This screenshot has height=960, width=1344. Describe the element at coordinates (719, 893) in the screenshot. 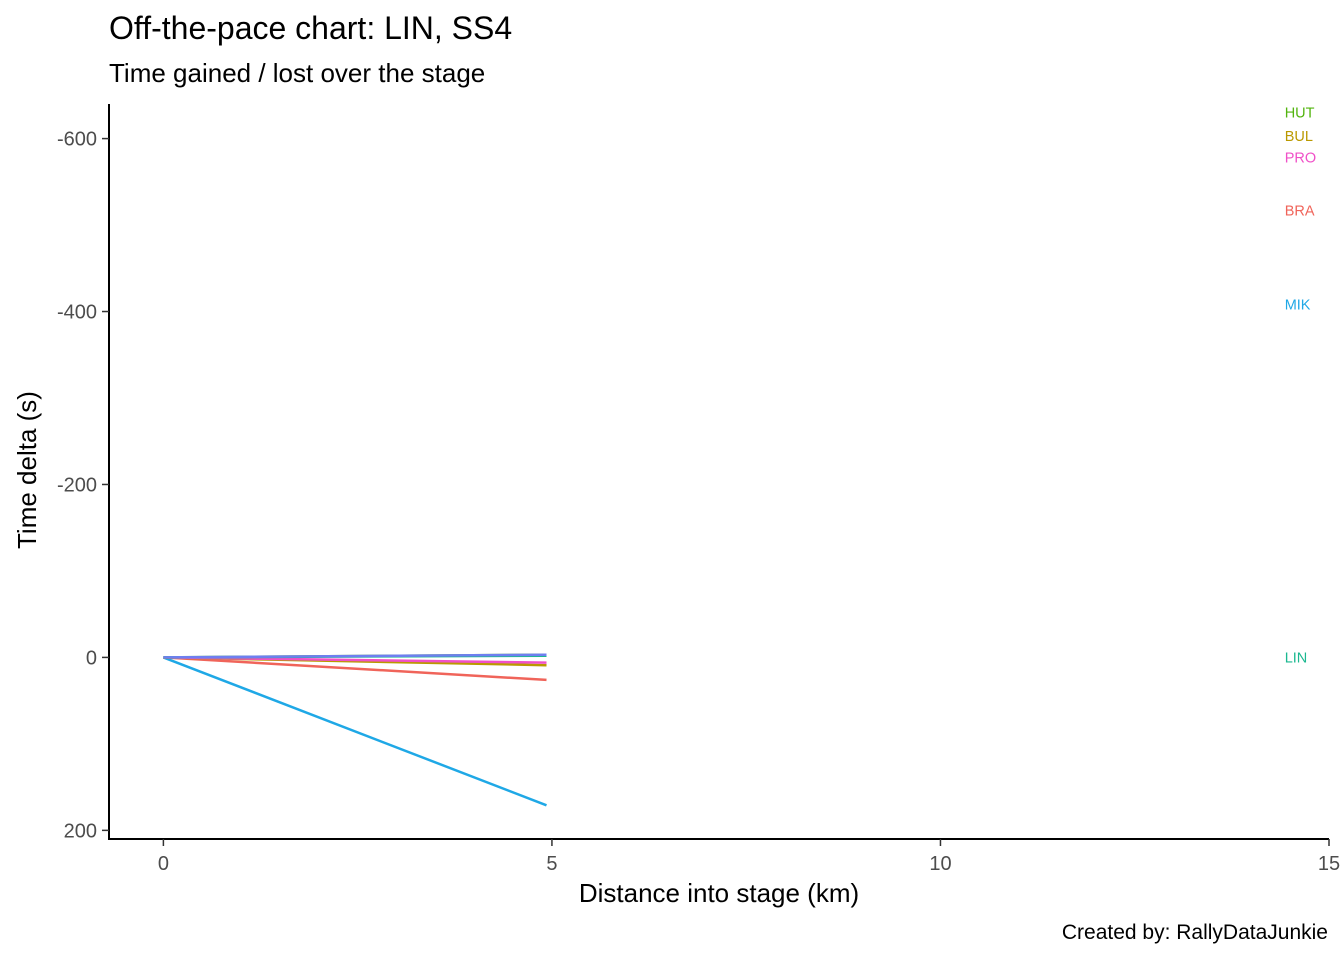

I see `x-axis-title: Distance into stage (km)` at that location.